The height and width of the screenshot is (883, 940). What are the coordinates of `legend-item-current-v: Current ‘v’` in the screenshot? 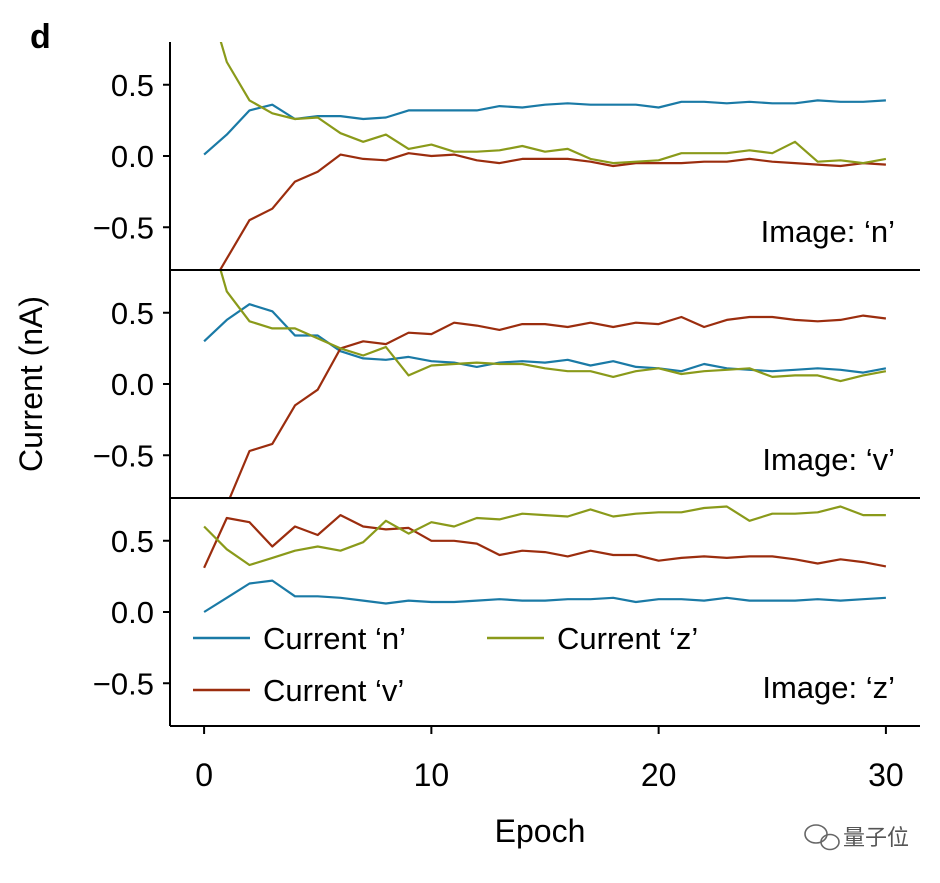 It's located at (298, 690).